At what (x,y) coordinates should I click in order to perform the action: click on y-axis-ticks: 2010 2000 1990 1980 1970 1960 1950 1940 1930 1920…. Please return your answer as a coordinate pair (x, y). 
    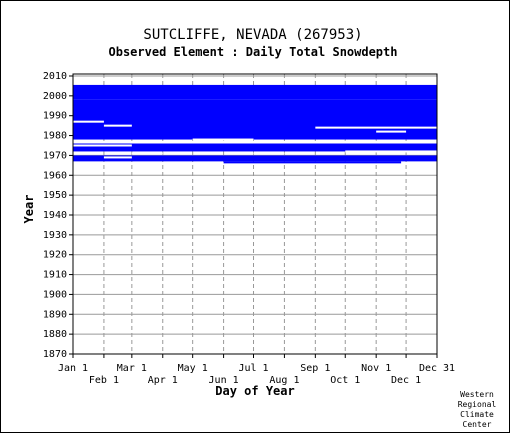
    Looking at the image, I should click on (58, 215).